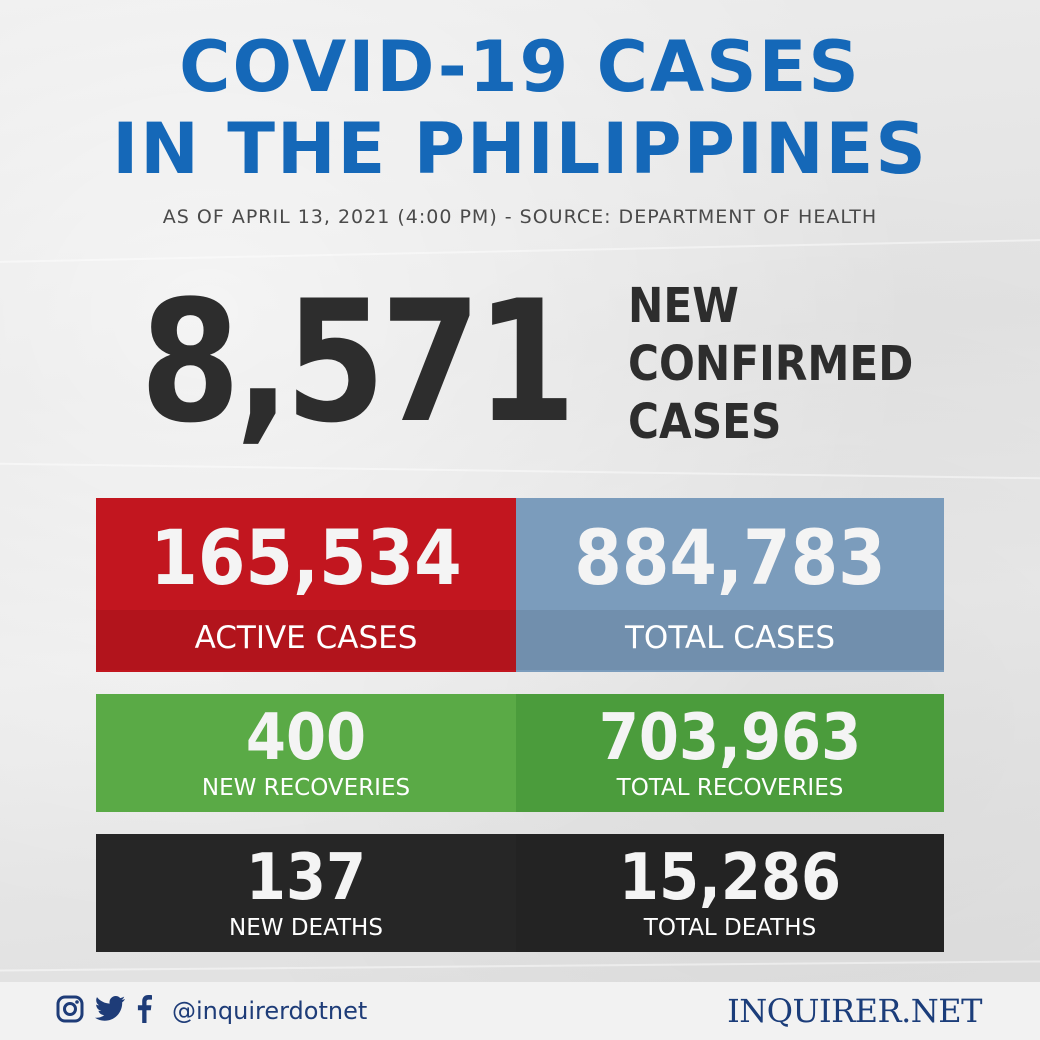 Image resolution: width=1040 pixels, height=1040 pixels. What do you see at coordinates (730, 788) in the screenshot?
I see `total-recoveries-label: TOTAL RECOVERIES` at bounding box center [730, 788].